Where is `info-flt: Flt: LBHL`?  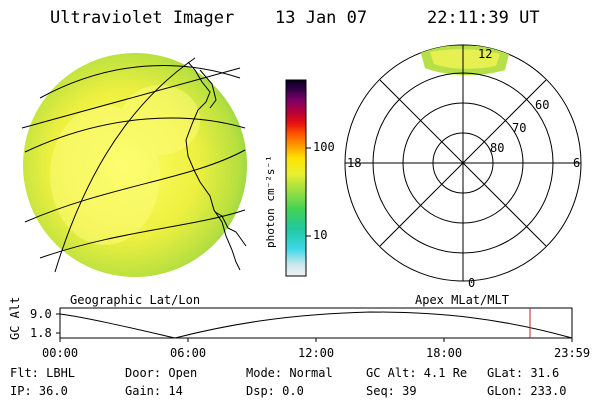
info-flt: Flt: LBHL is located at coordinates (43, 373).